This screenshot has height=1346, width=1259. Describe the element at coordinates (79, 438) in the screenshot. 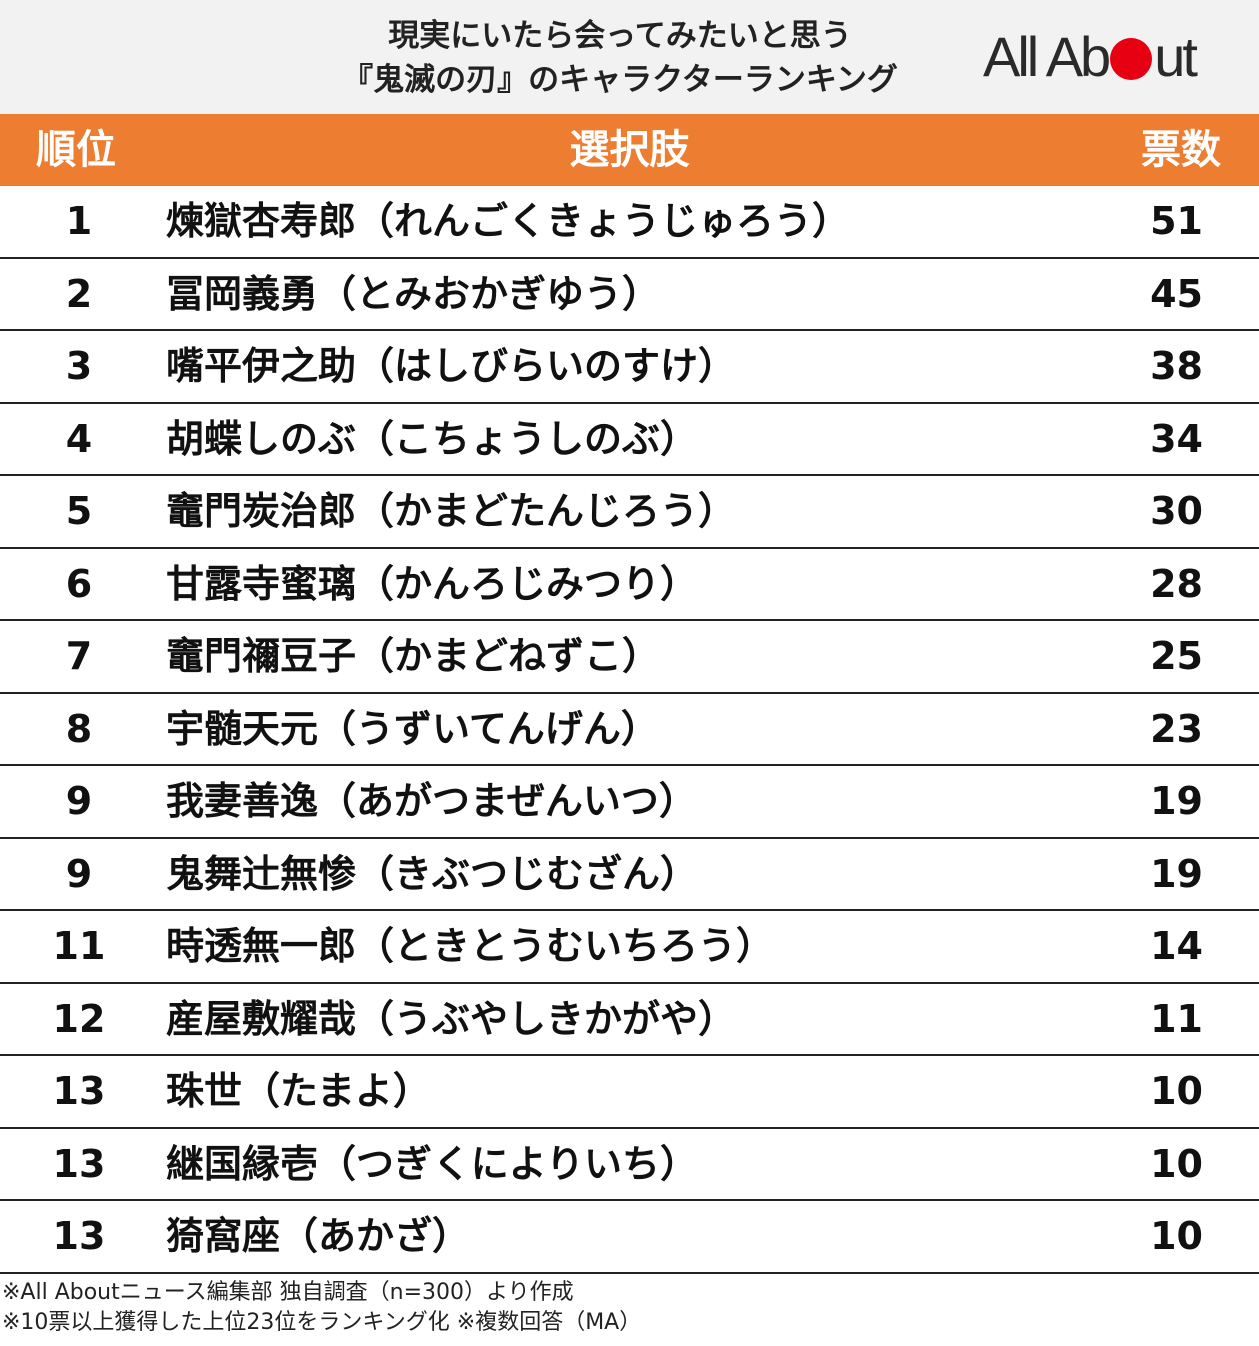

I see `rank-cell: 4` at that location.